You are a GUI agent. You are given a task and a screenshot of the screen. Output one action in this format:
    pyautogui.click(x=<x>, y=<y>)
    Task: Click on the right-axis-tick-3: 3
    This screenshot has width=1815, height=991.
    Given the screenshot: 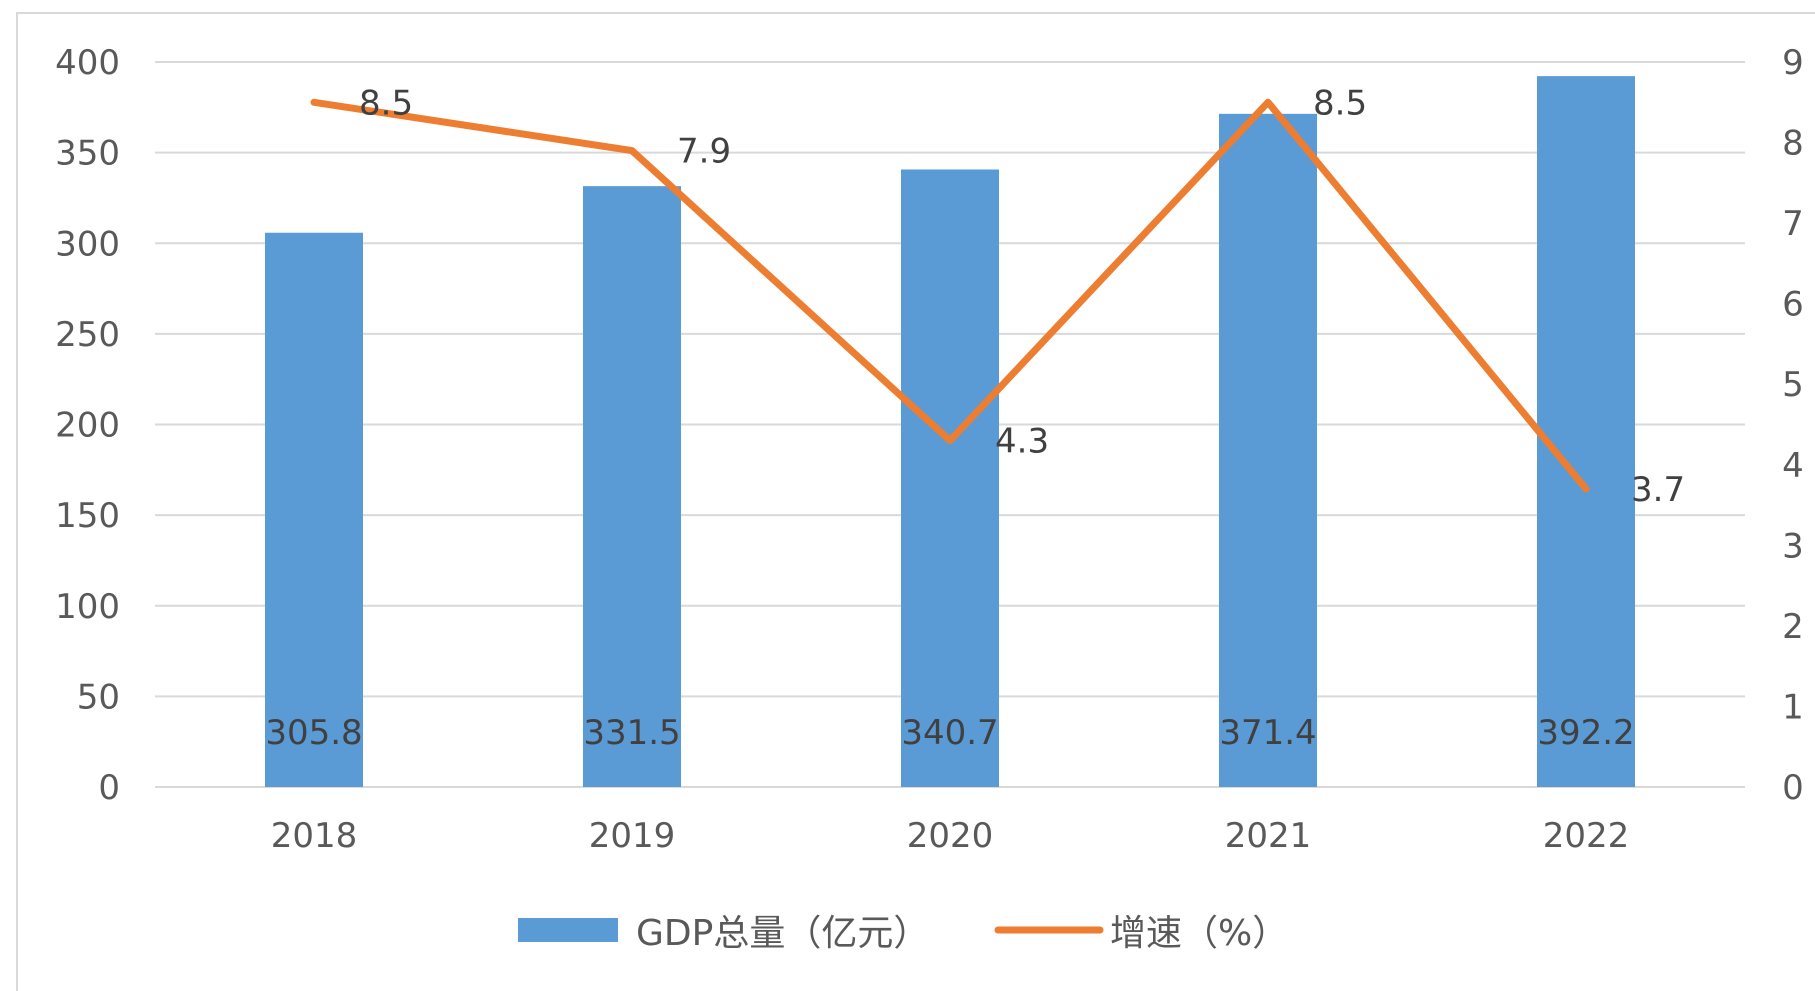 What is the action you would take?
    pyautogui.click(x=1793, y=546)
    